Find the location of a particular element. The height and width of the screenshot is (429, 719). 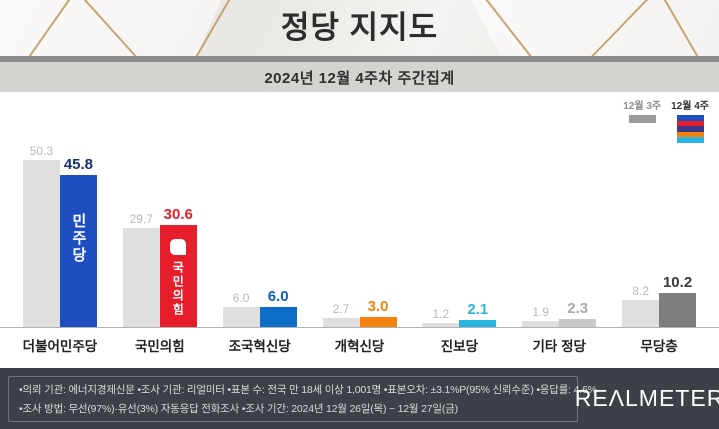

bar-week4: 민주당 is located at coordinates (78, 250).